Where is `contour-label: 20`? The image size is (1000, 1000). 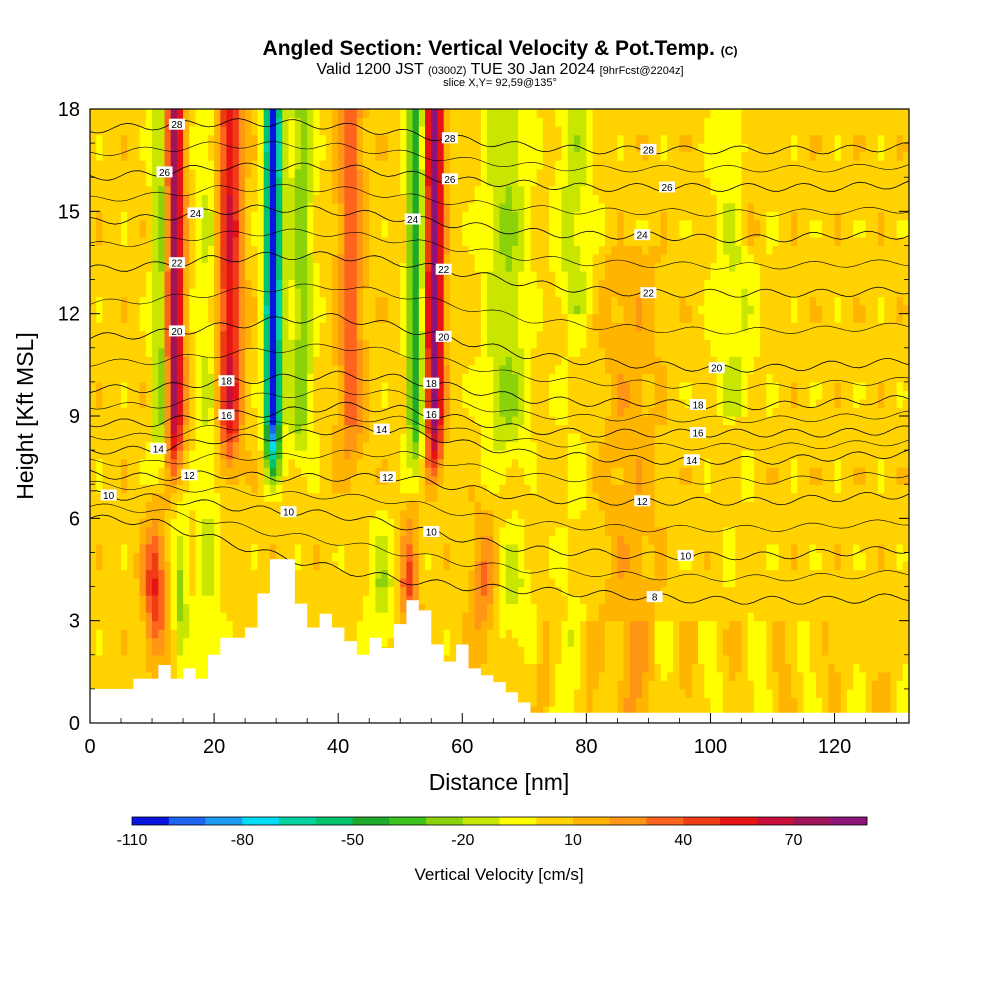
contour-label: 20 is located at coordinates (717, 369).